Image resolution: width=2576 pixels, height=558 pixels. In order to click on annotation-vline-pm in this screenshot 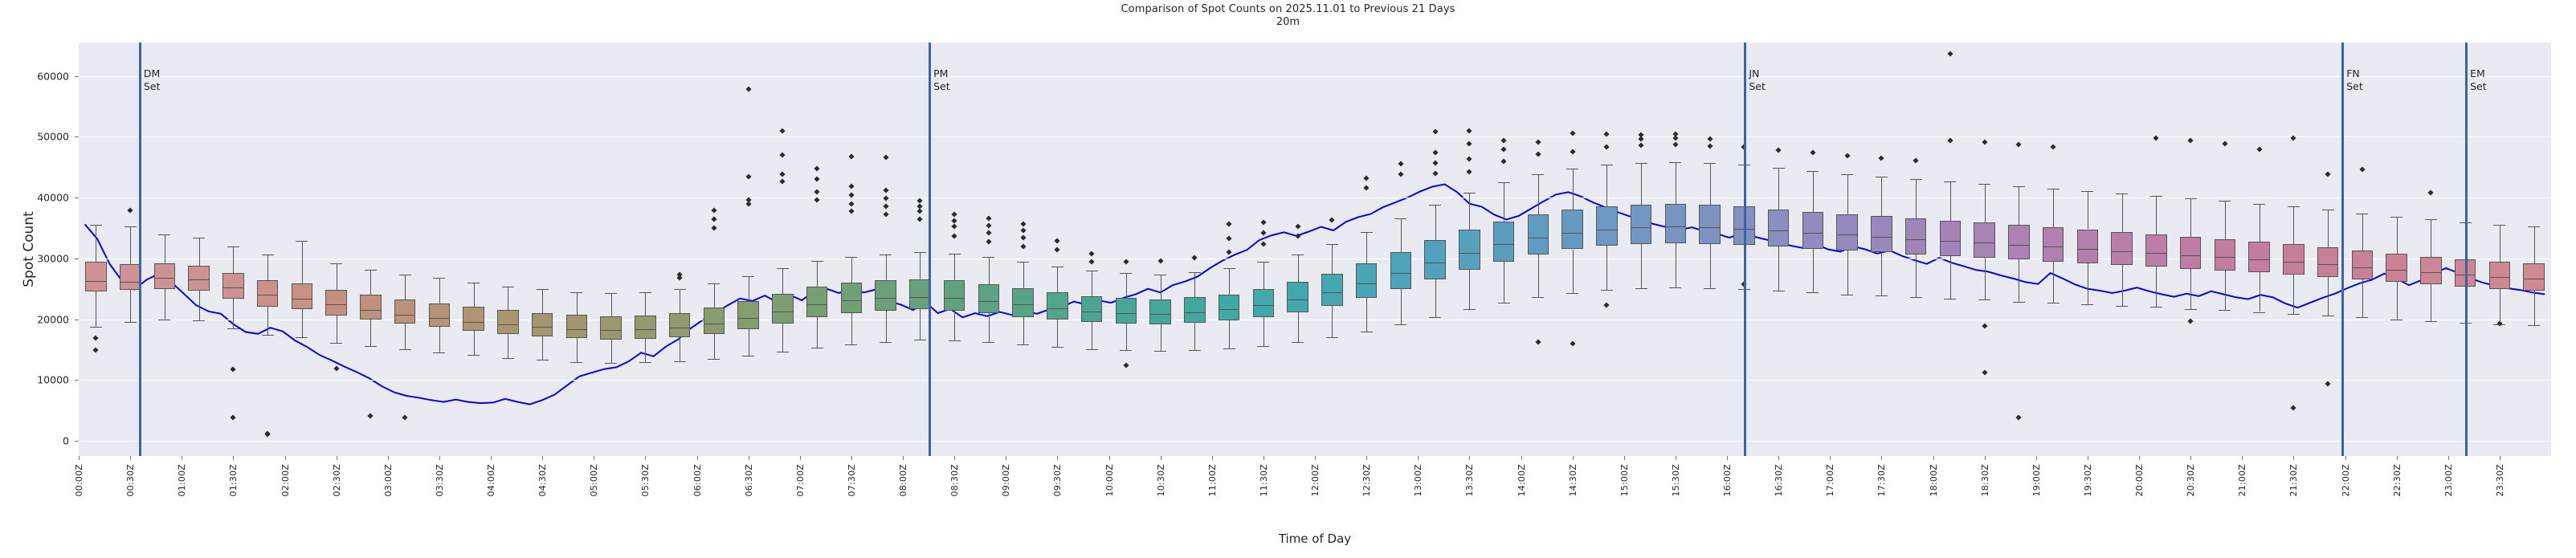, I will do `click(930, 249)`.